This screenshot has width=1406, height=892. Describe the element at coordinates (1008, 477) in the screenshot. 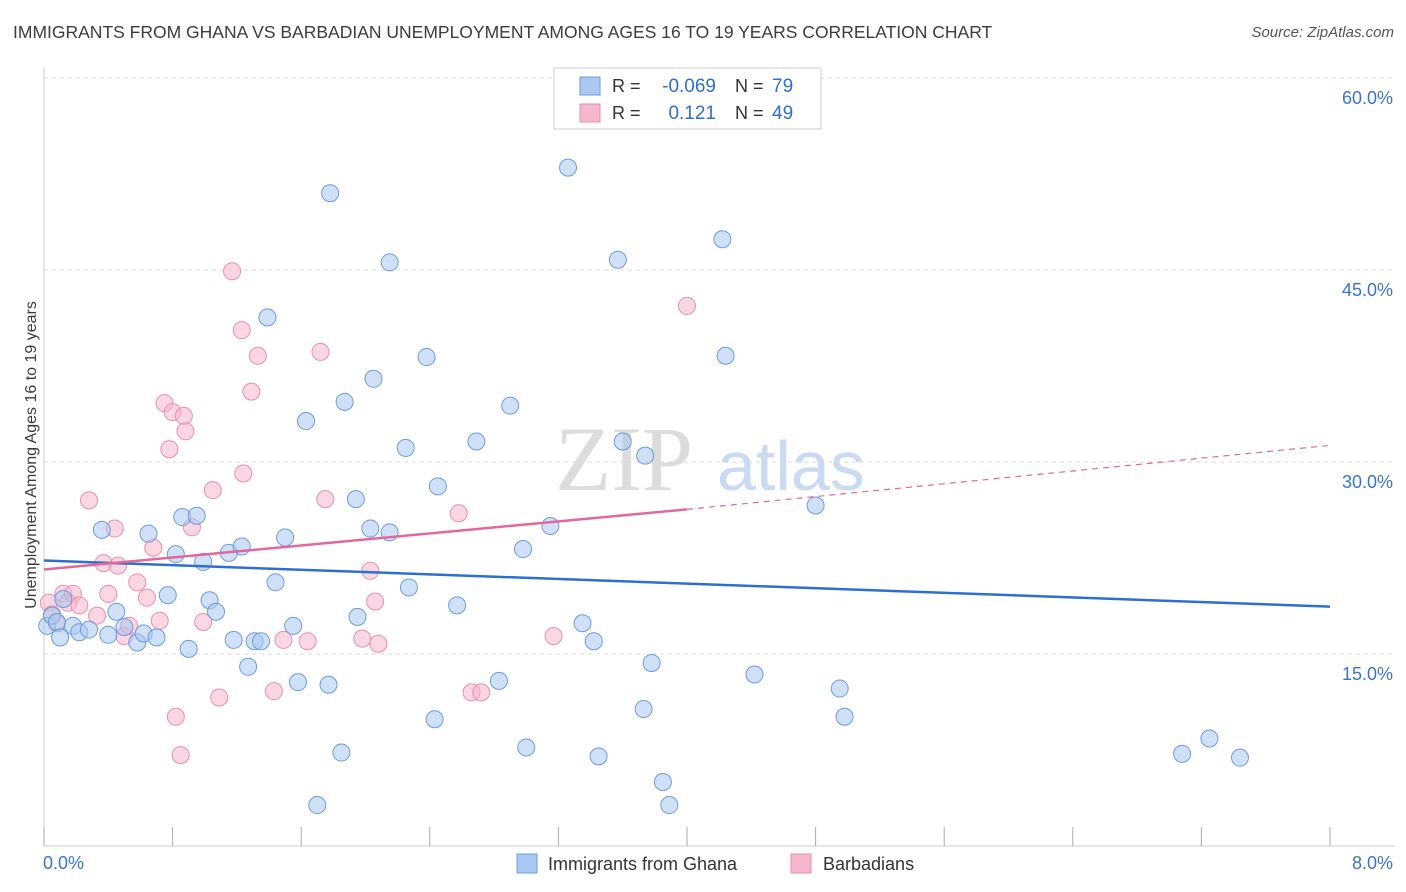

I see `barbadian-trendline-extension` at that location.